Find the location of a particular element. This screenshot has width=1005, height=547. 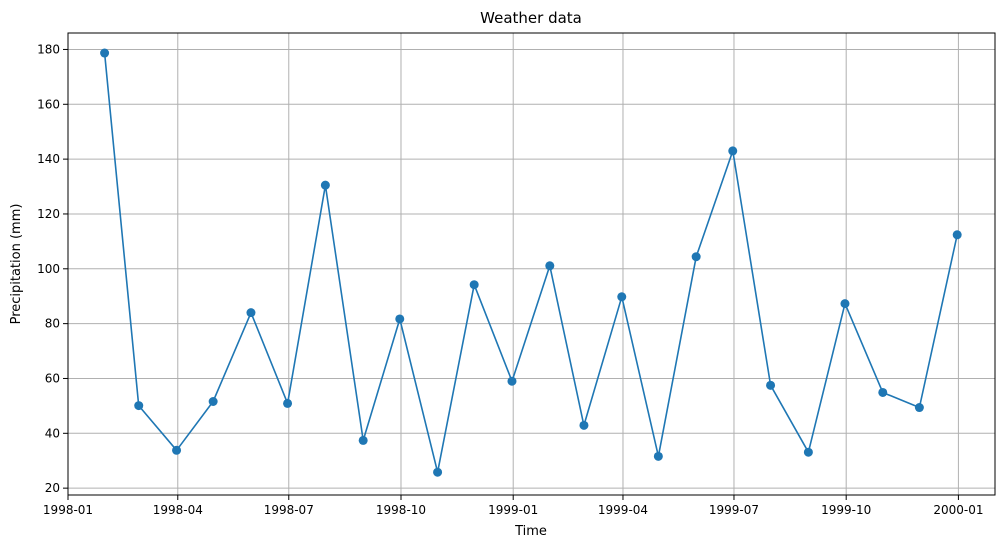

y-tick-label: 160 is located at coordinates (48, 104).